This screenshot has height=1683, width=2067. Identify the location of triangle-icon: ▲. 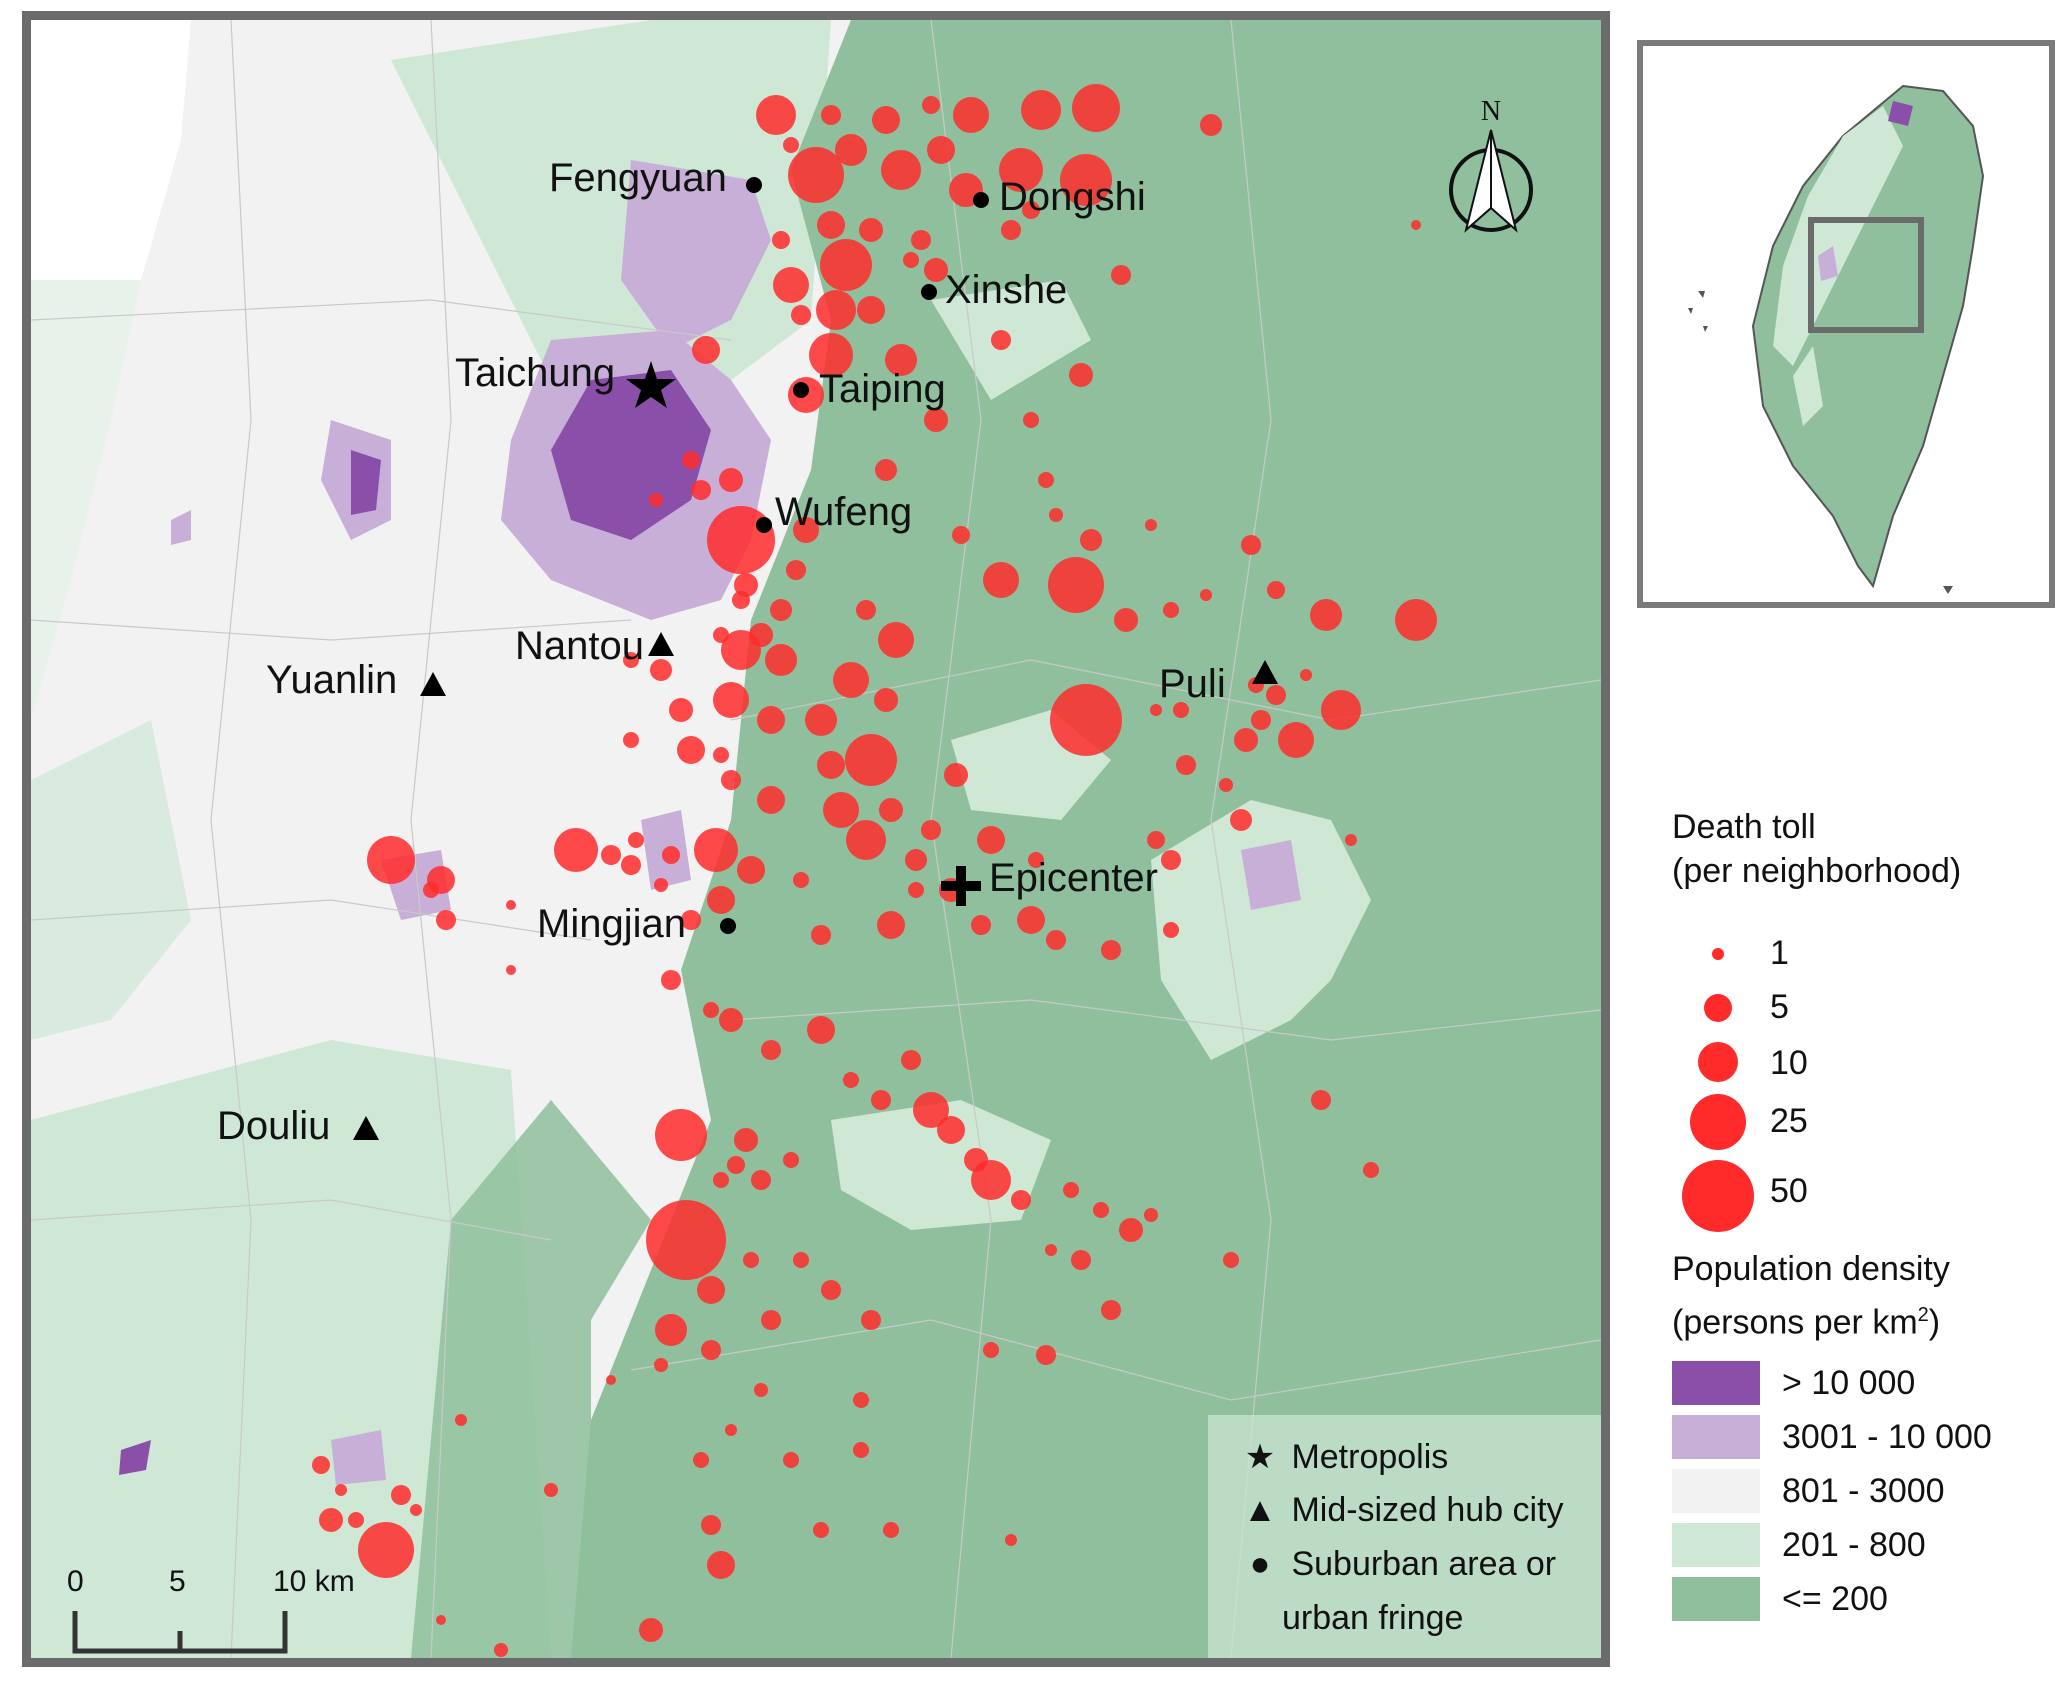
(1260, 1510).